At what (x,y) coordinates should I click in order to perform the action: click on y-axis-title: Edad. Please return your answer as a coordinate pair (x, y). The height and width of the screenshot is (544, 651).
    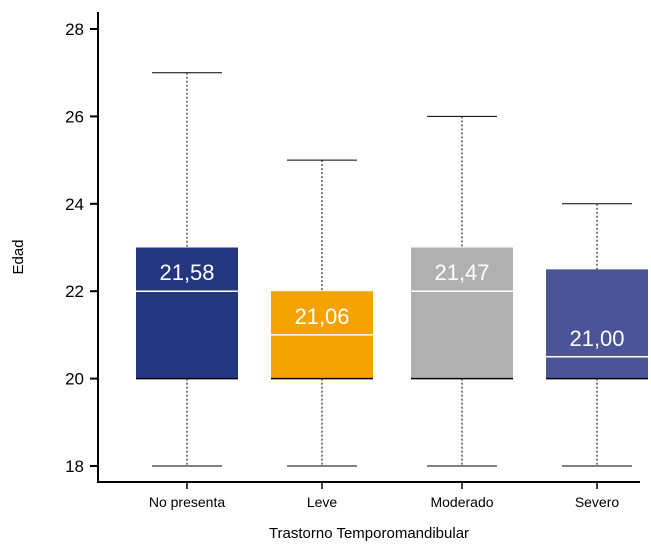
    Looking at the image, I should click on (18, 256).